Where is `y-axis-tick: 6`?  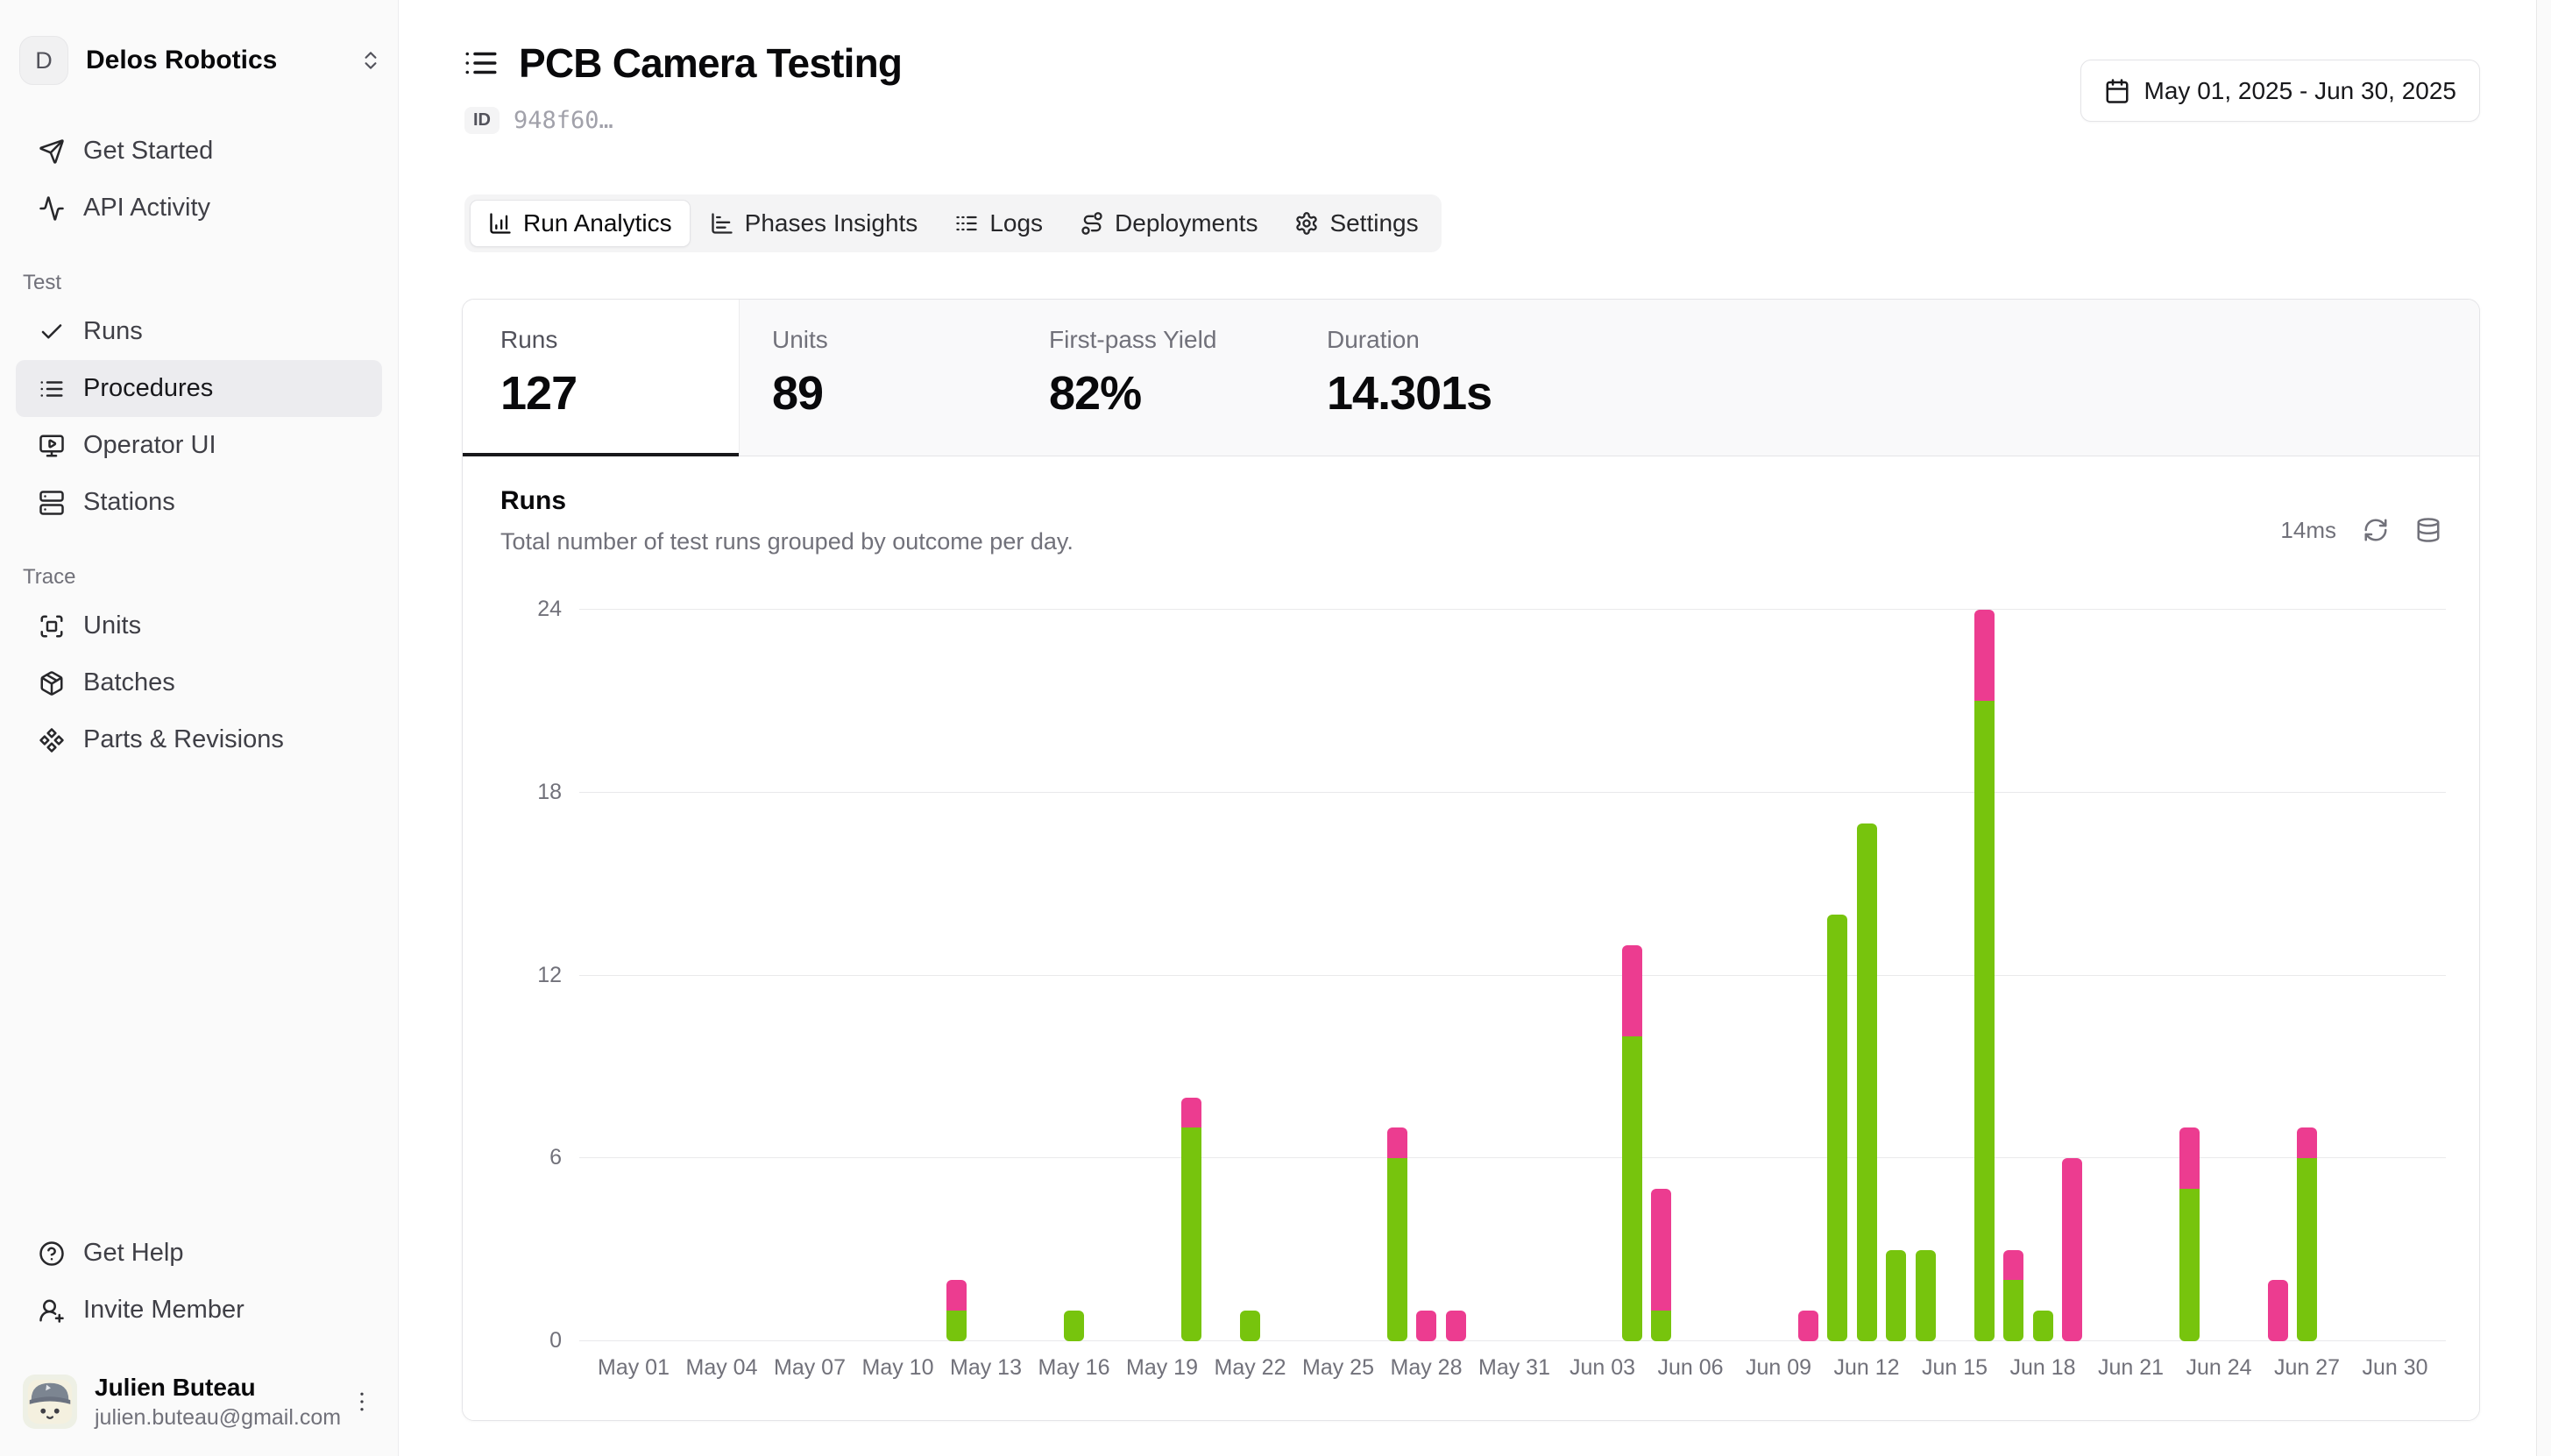 y-axis-tick: 6 is located at coordinates (555, 1157).